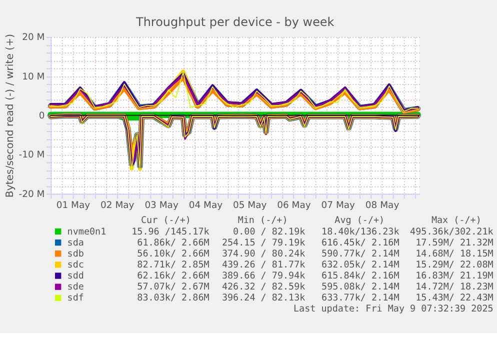 This screenshot has height=347, width=497. What do you see at coordinates (264, 298) in the screenshot?
I see `text: 396.24 / 82.13k` at bounding box center [264, 298].